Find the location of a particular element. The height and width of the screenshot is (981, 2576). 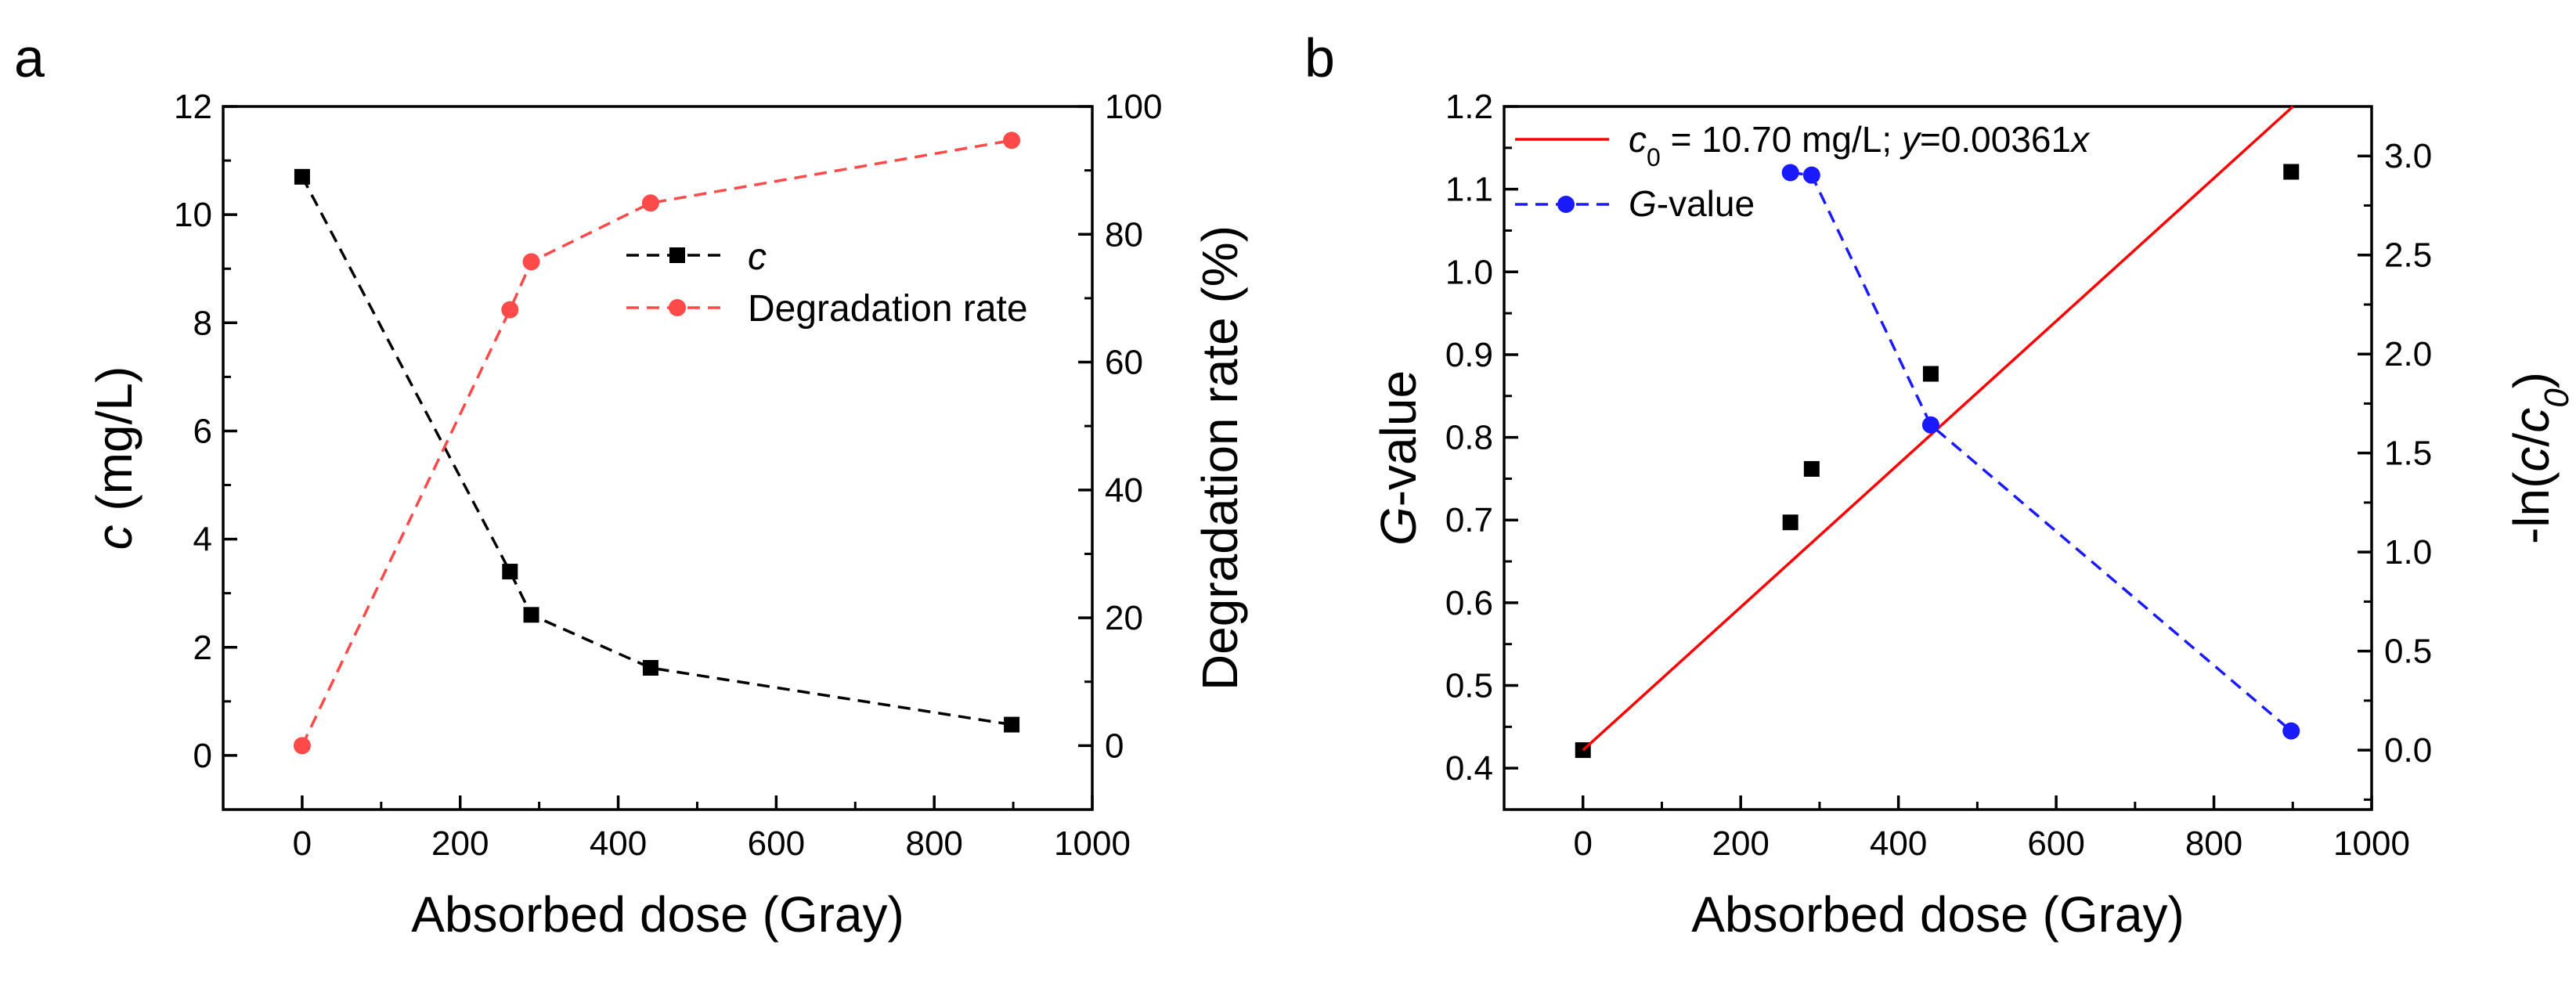

y-left-tick-label: 12 is located at coordinates (193, 107).